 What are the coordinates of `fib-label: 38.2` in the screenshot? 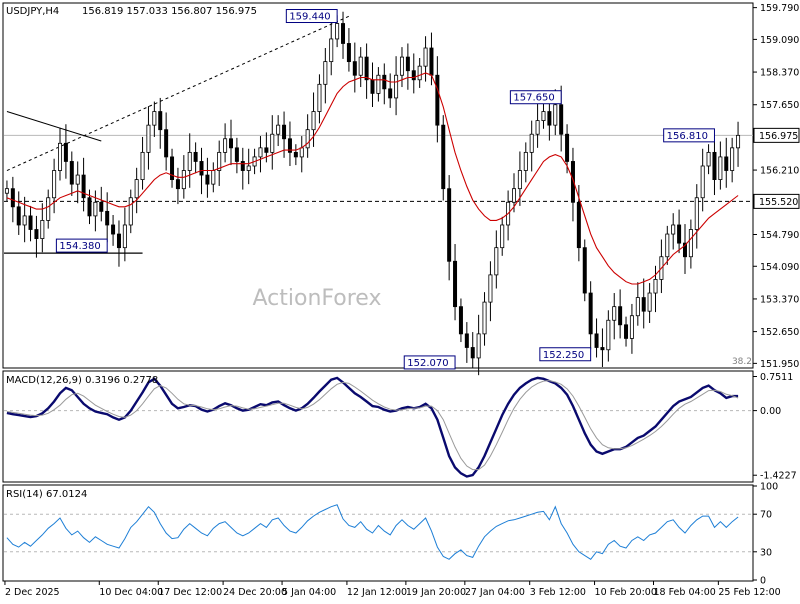 It's located at (742, 362).